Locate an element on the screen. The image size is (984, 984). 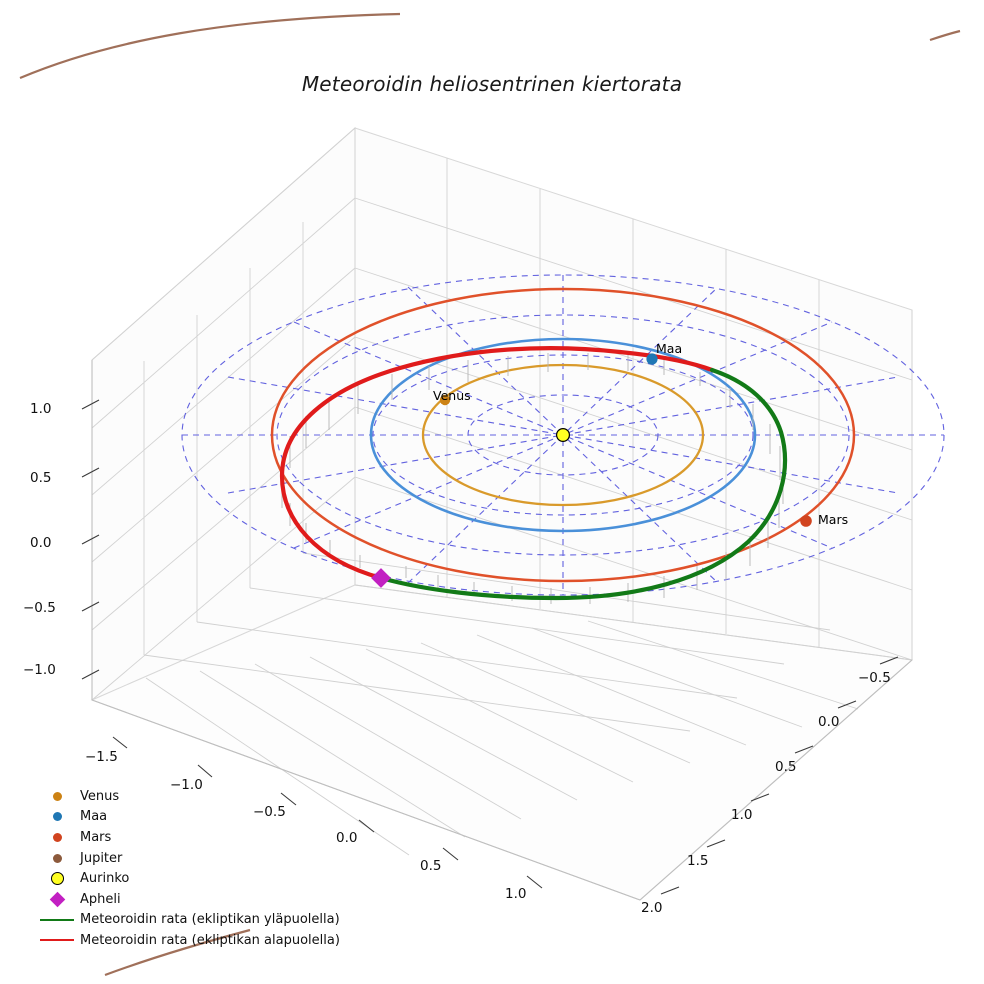
z-tick-2: 0.0 is located at coordinates (41, 543).